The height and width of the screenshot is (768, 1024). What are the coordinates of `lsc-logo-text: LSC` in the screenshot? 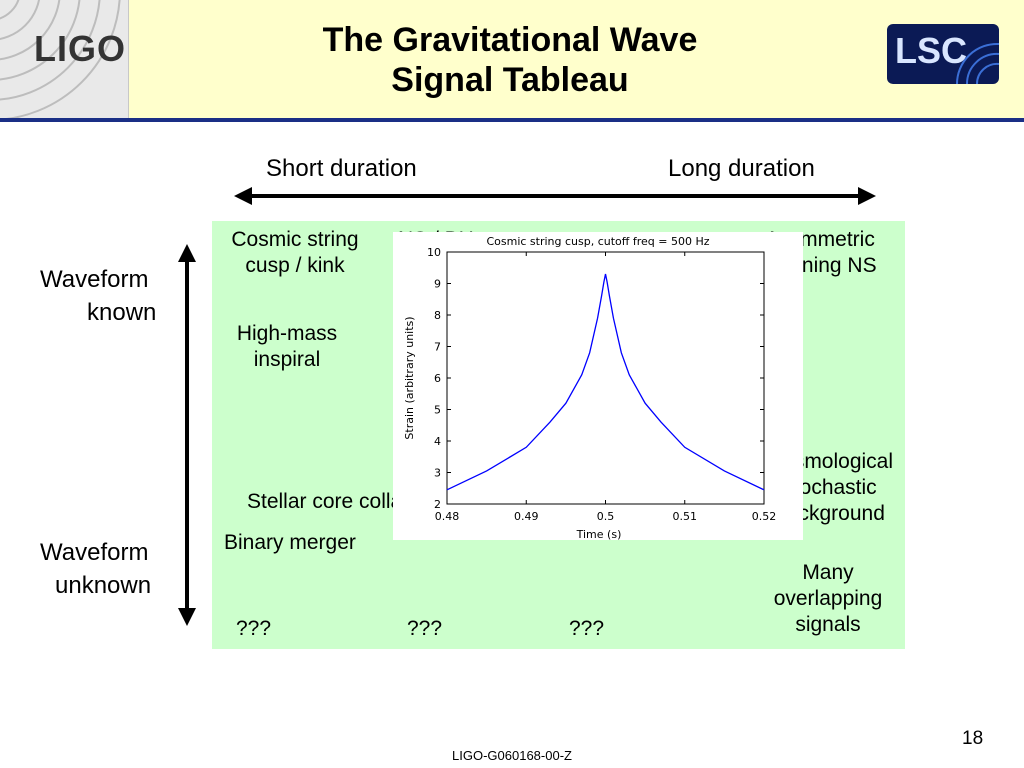 It's located at (931, 50).